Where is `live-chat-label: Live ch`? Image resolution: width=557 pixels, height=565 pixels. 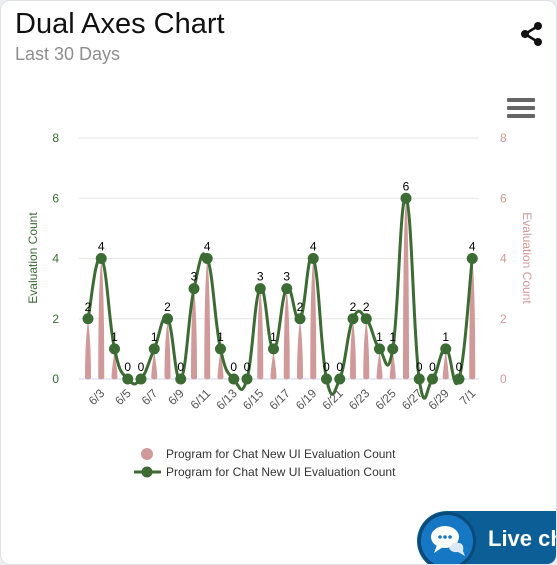
live-chat-label: Live ch is located at coordinates (522, 538).